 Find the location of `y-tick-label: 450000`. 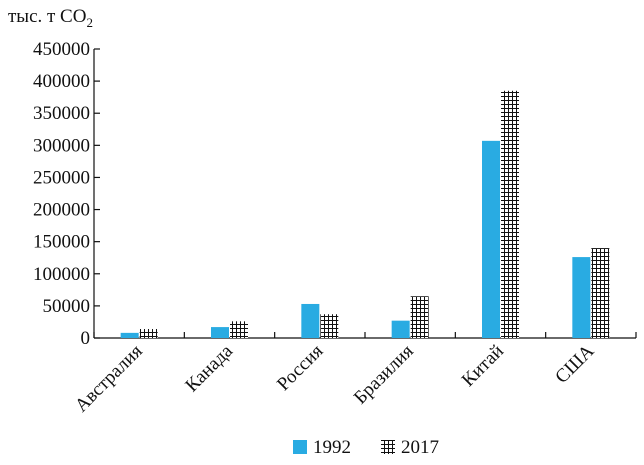

y-tick-label: 450000 is located at coordinates (61, 49).